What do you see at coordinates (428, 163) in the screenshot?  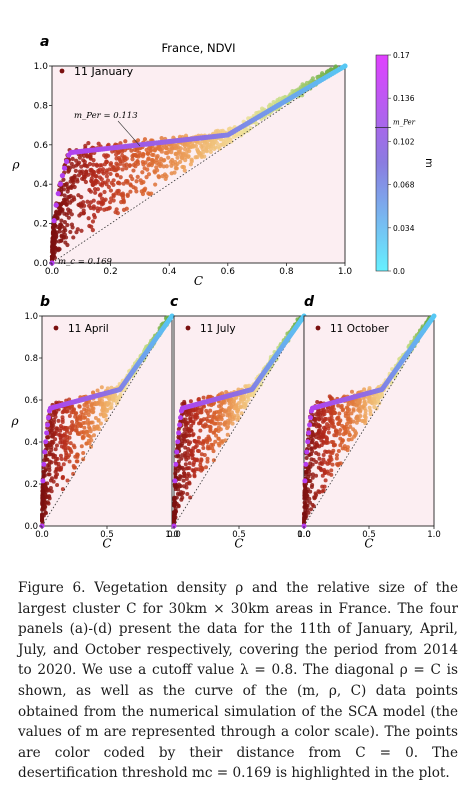 I see `colorbar-label: m` at bounding box center [428, 163].